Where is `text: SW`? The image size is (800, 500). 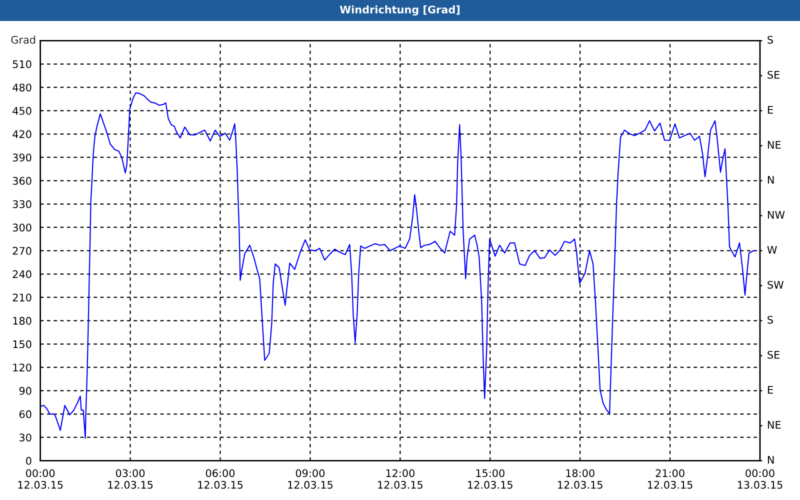 text: SW is located at coordinates (776, 284).